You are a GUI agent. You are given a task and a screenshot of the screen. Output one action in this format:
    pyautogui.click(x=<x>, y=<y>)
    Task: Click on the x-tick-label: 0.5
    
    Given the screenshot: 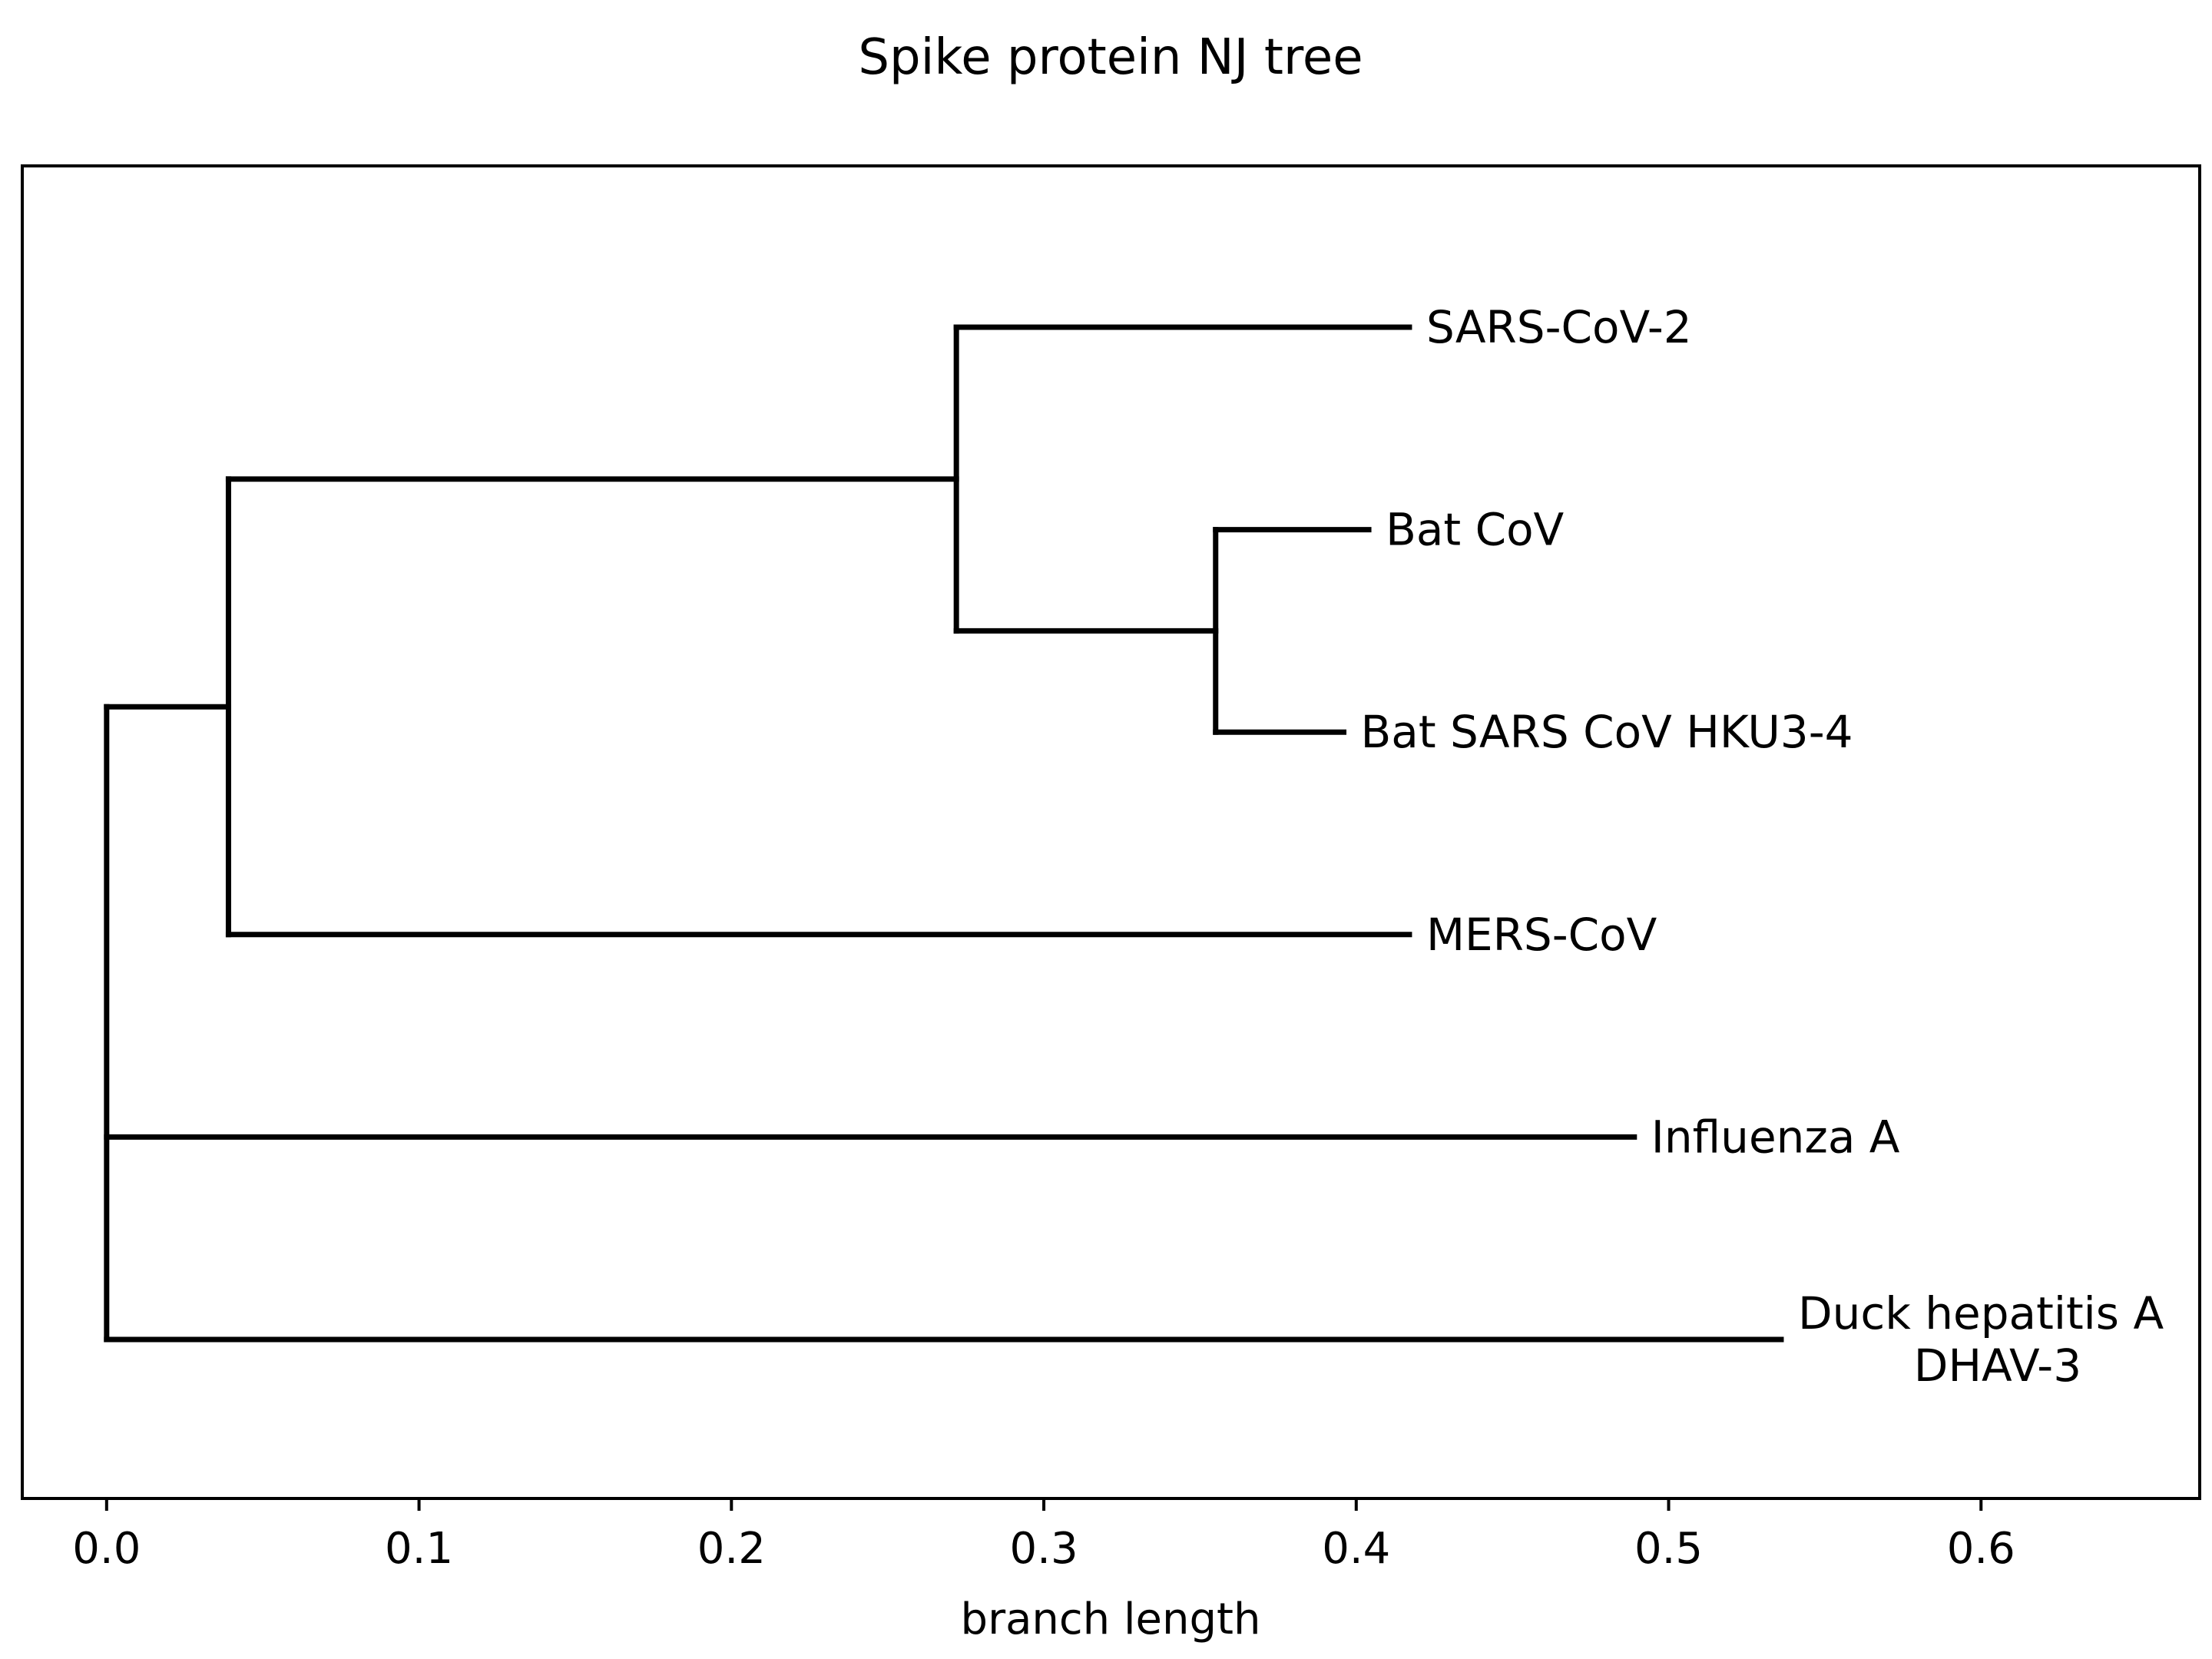 What is the action you would take?
    pyautogui.click(x=1669, y=1549)
    